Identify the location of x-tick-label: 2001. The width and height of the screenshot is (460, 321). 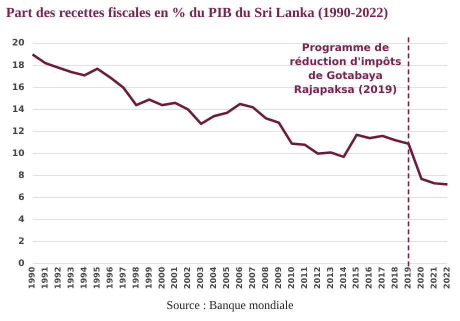
(175, 277).